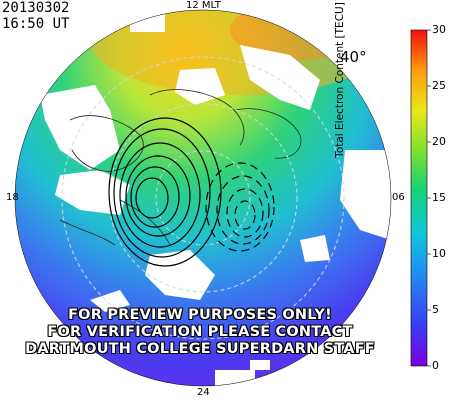  What do you see at coordinates (340, 80) in the screenshot?
I see `colorbar-title: Total Electron Content [TECU]` at bounding box center [340, 80].